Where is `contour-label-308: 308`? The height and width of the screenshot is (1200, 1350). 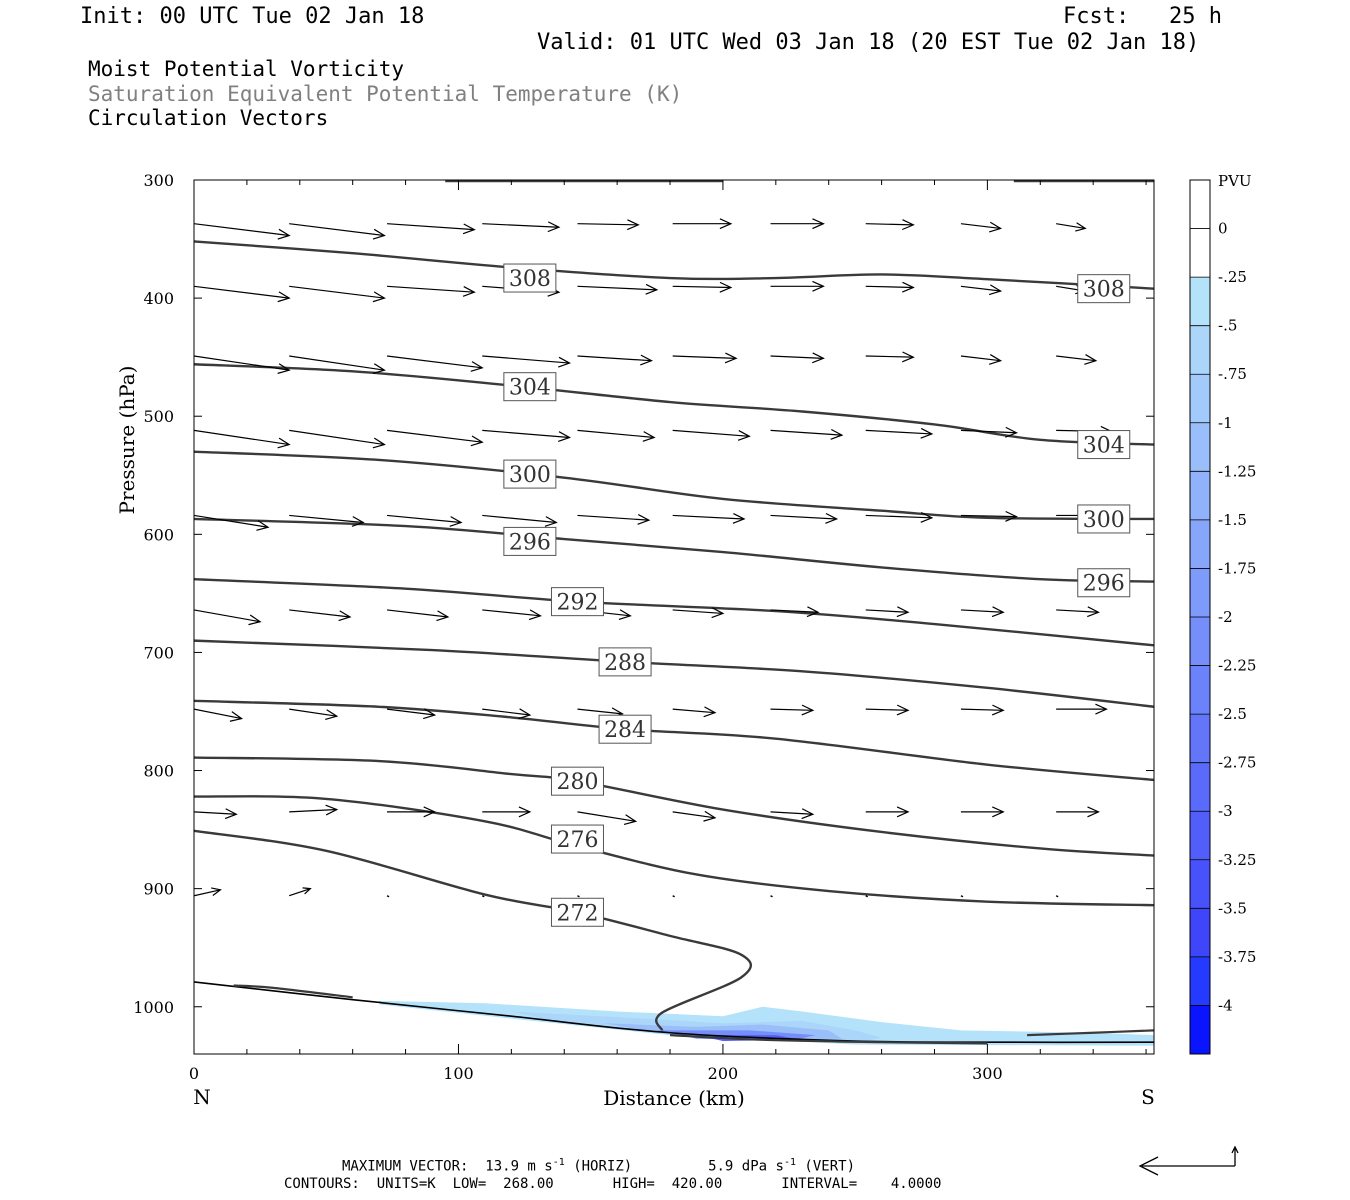
contour-label-308: 308 is located at coordinates (530, 279).